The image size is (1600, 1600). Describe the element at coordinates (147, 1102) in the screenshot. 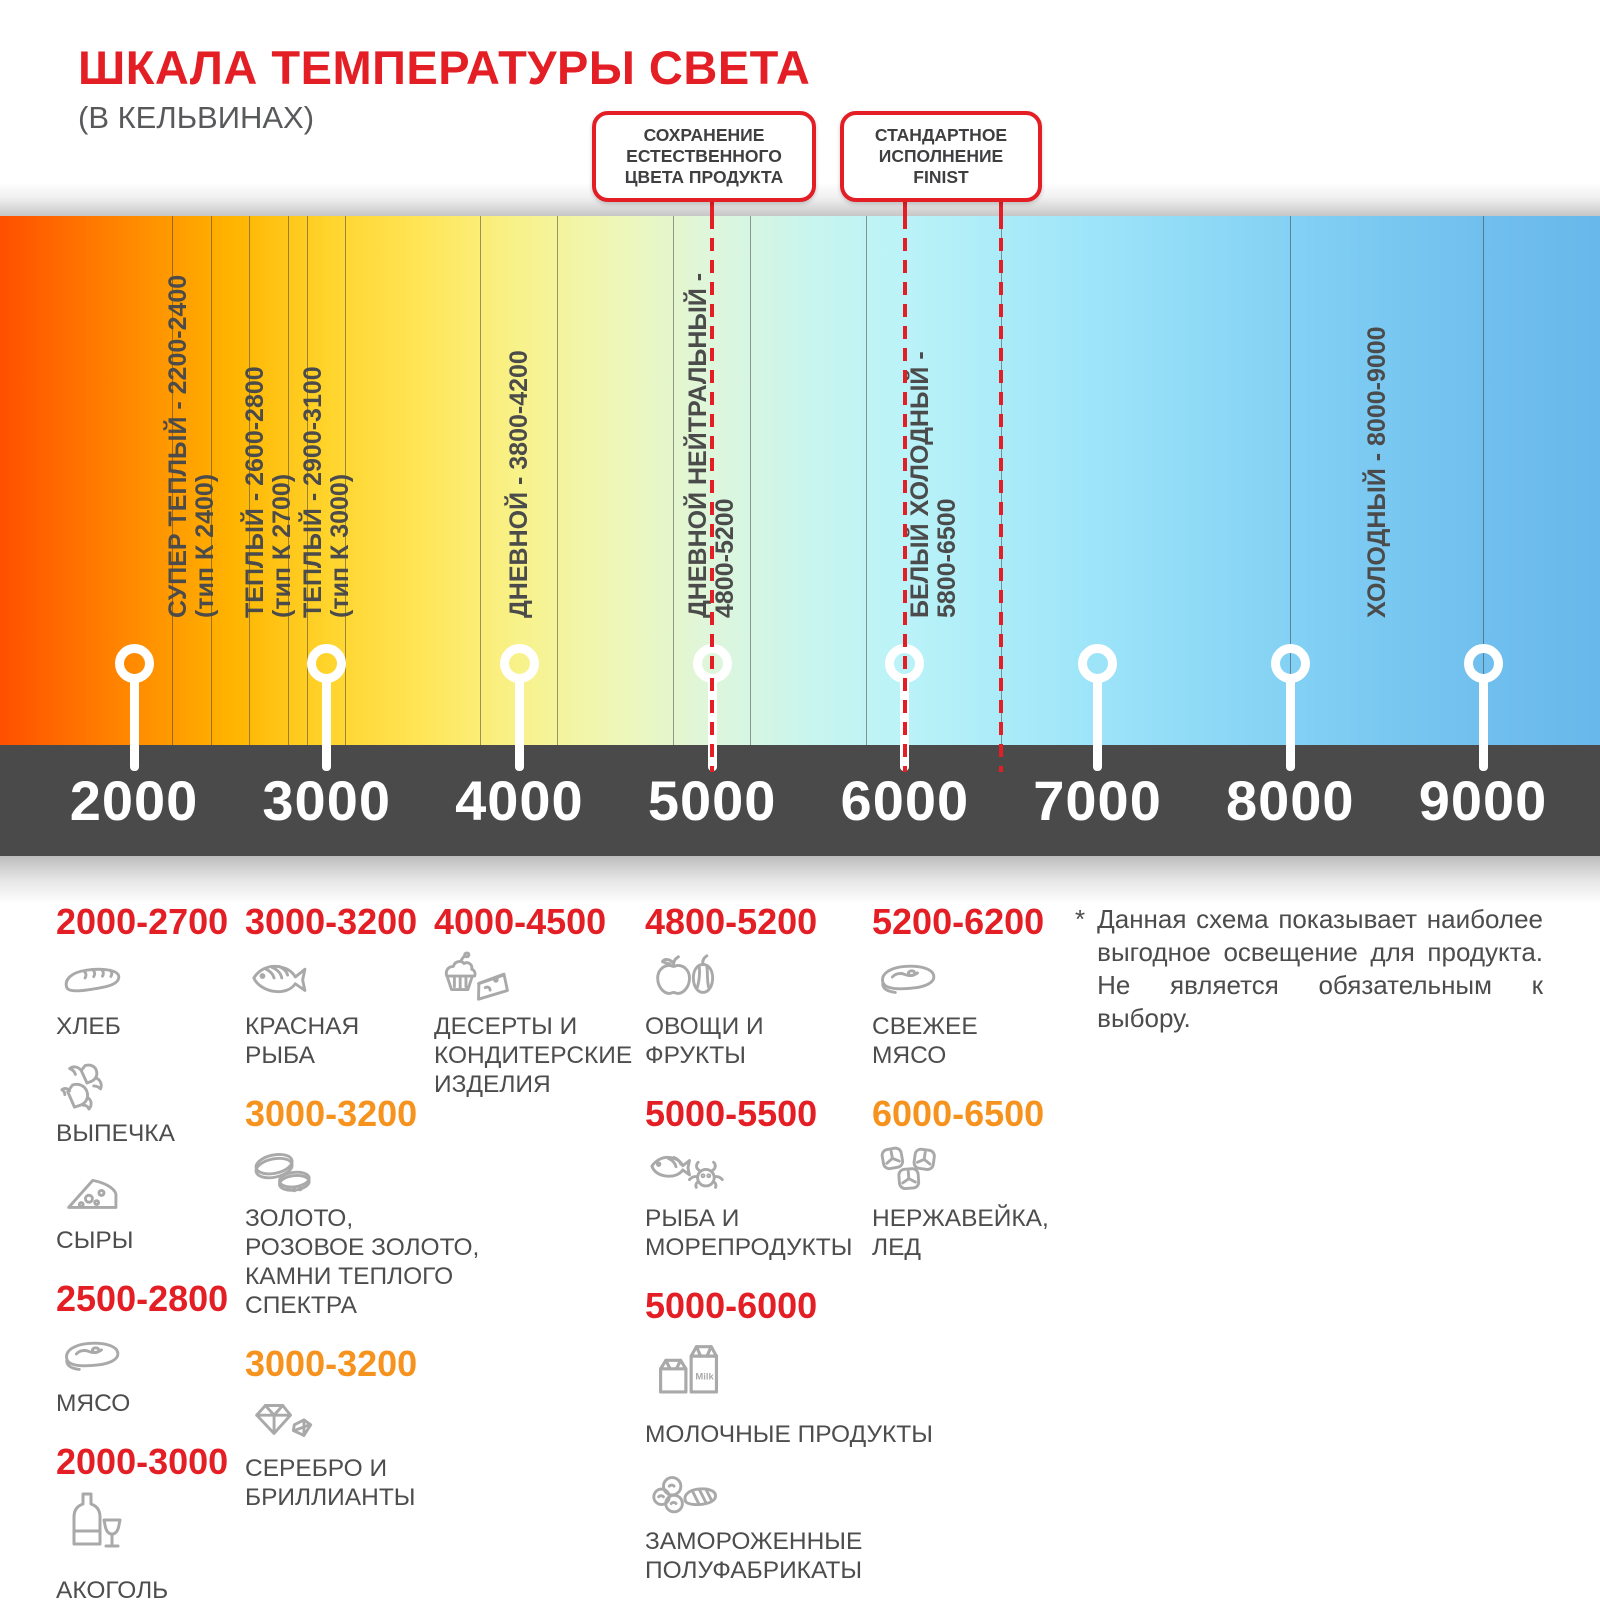

I see `legend-item: ВЫПЕЧКА` at that location.